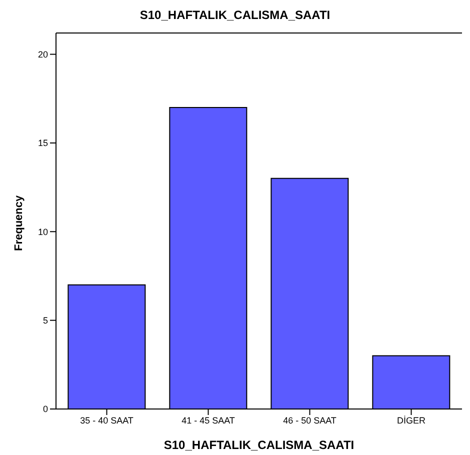  What do you see at coordinates (45, 409) in the screenshot?
I see `y-tick-label: 0` at bounding box center [45, 409].